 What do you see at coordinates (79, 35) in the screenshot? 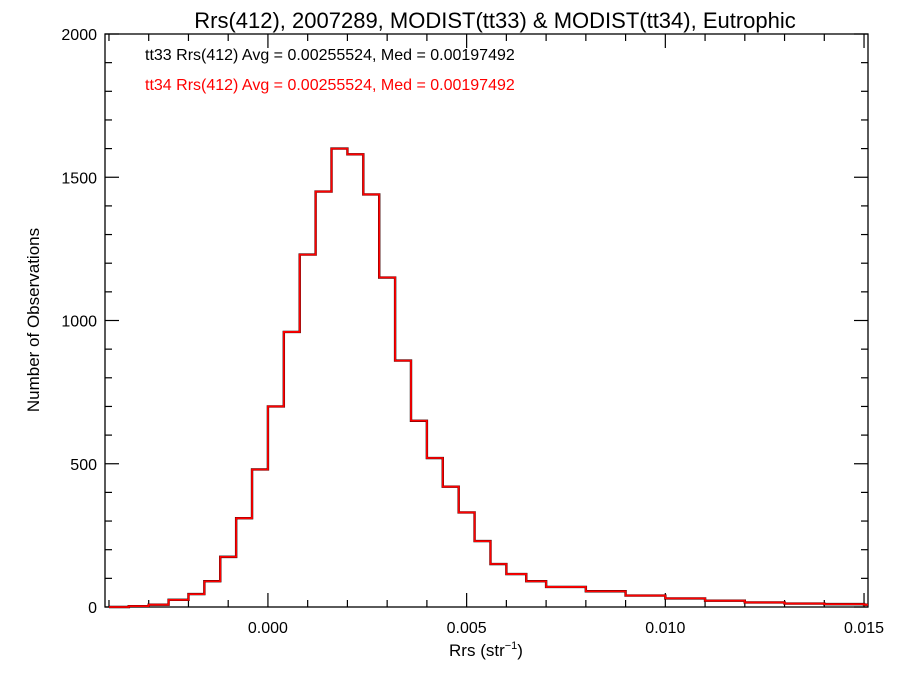
I see `y-tick-label: 2000` at bounding box center [79, 35].